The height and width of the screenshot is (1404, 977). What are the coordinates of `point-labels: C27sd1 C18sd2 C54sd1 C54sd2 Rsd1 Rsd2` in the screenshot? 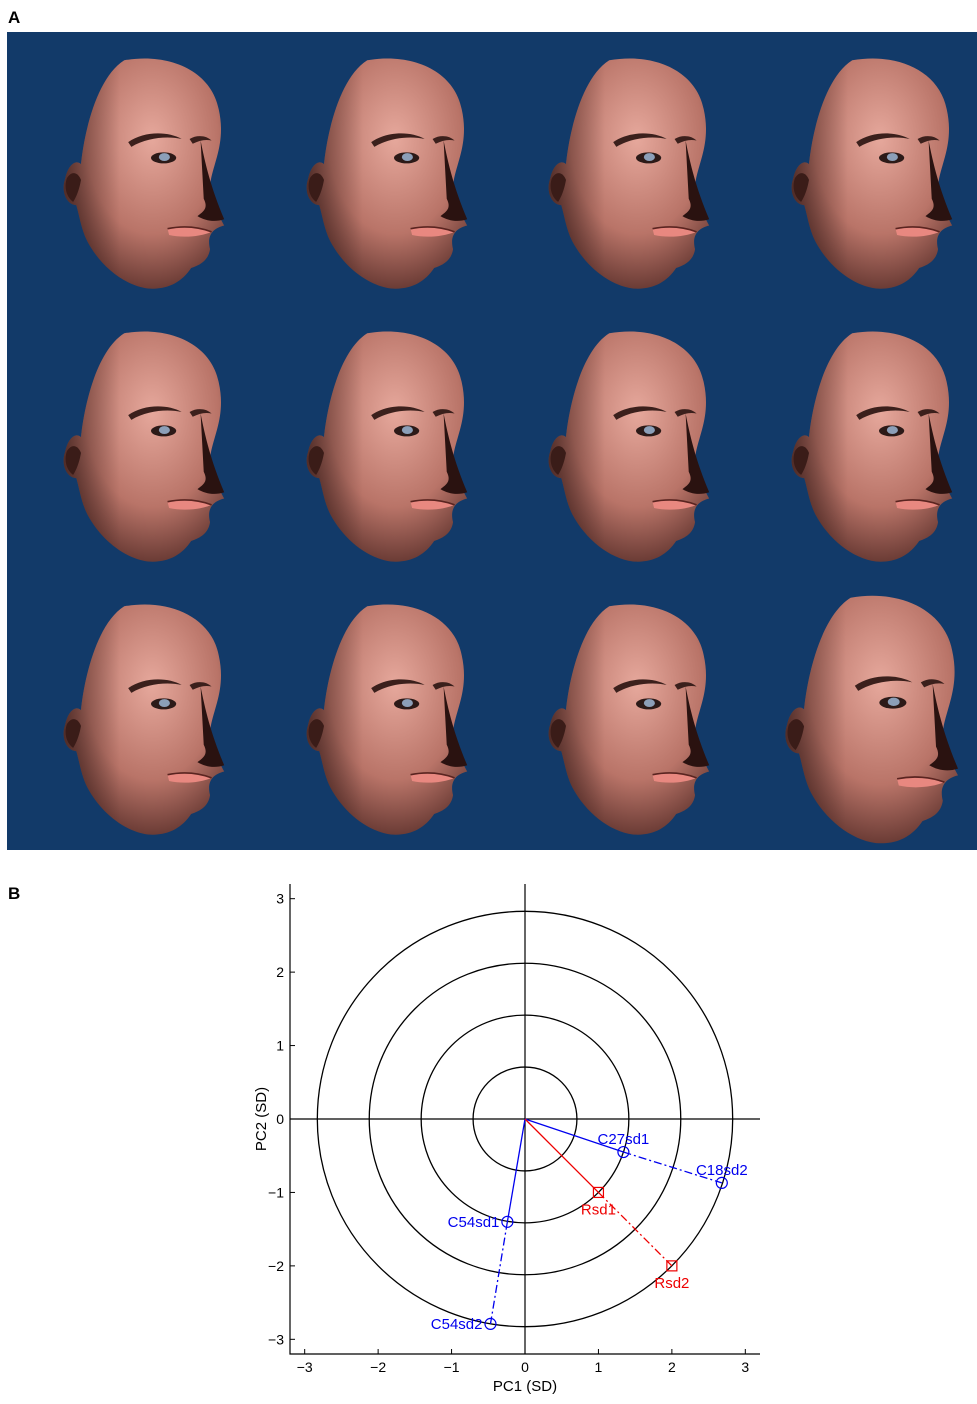 It's located at (589, 1232).